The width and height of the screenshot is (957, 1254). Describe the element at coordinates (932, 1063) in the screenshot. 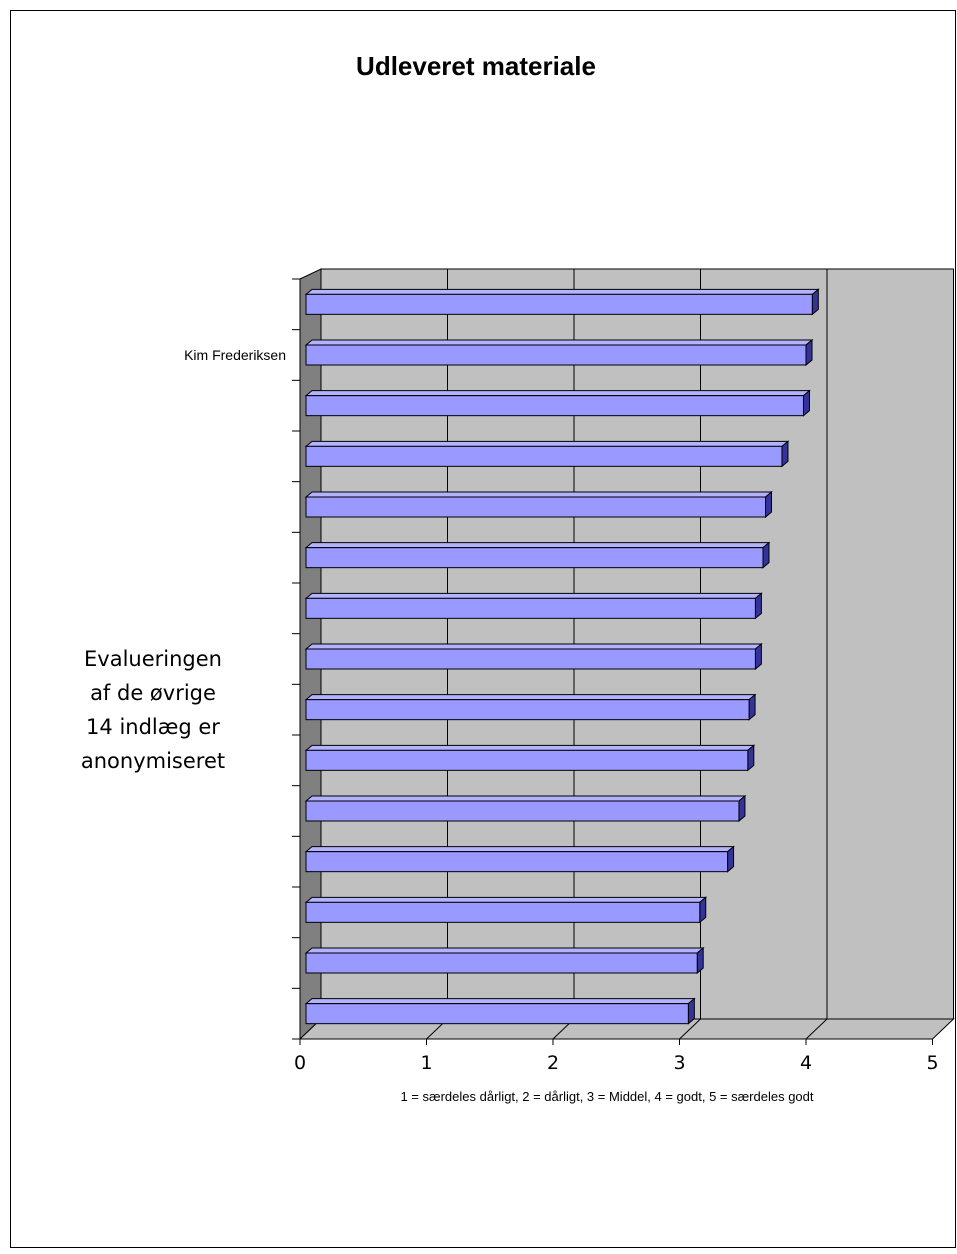

I see `x-tick-label: 5` at that location.